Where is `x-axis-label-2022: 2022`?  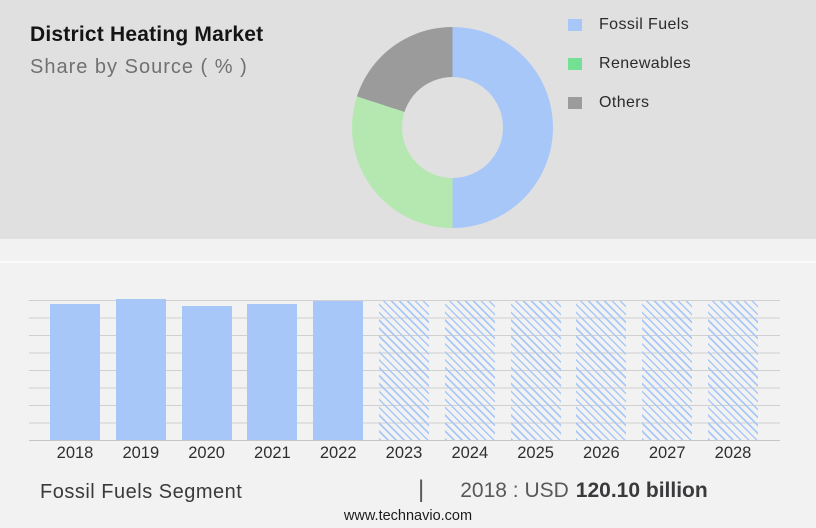 x-axis-label-2022: 2022 is located at coordinates (338, 453).